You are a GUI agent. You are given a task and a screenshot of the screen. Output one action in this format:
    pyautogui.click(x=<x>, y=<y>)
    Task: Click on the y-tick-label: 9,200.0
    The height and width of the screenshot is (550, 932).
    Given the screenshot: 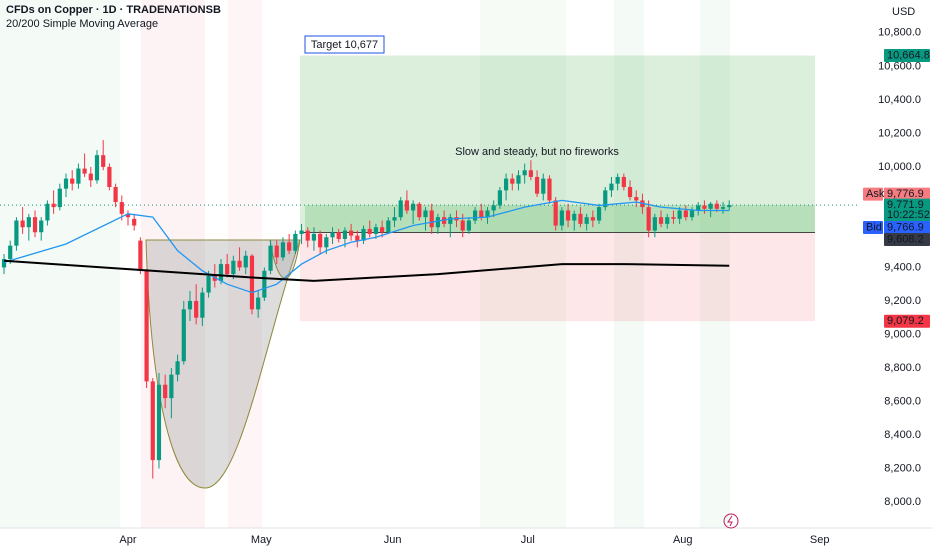 What is the action you would take?
    pyautogui.click(x=902, y=301)
    